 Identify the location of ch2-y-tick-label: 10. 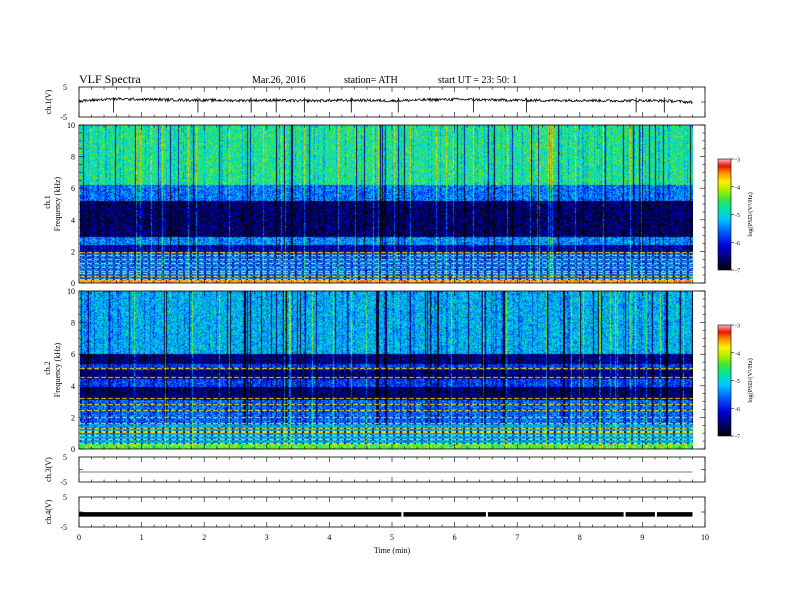
(71, 291).